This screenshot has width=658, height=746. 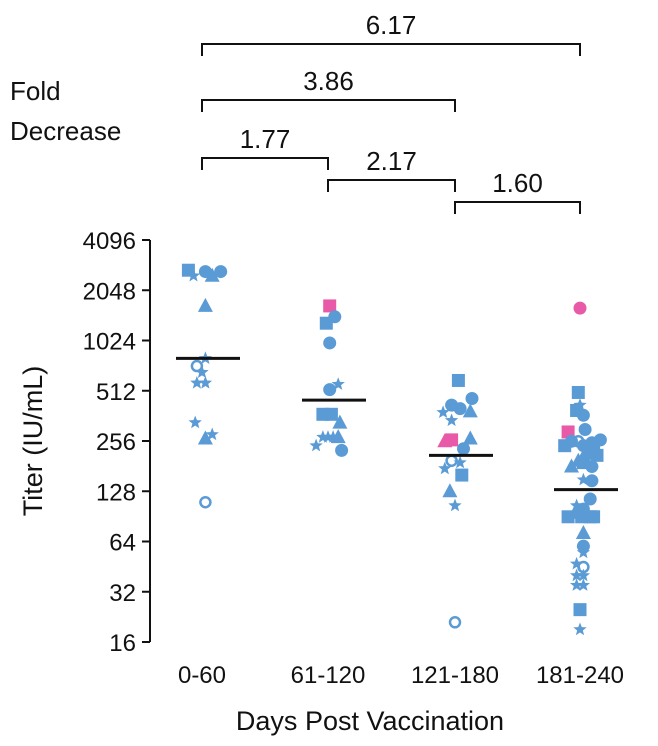 What do you see at coordinates (33, 441) in the screenshot?
I see `y-axis-label: Titer (IU/mL)` at bounding box center [33, 441].